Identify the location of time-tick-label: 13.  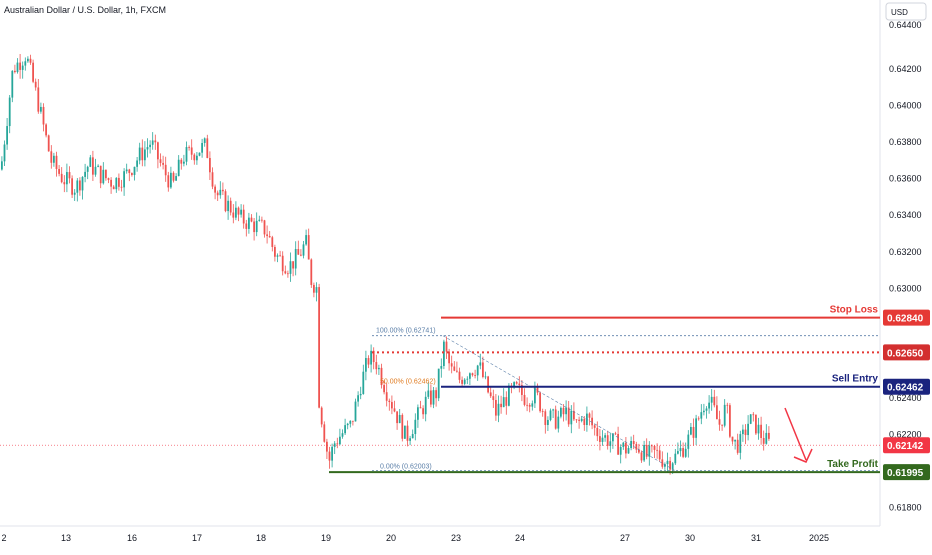
(66, 538).